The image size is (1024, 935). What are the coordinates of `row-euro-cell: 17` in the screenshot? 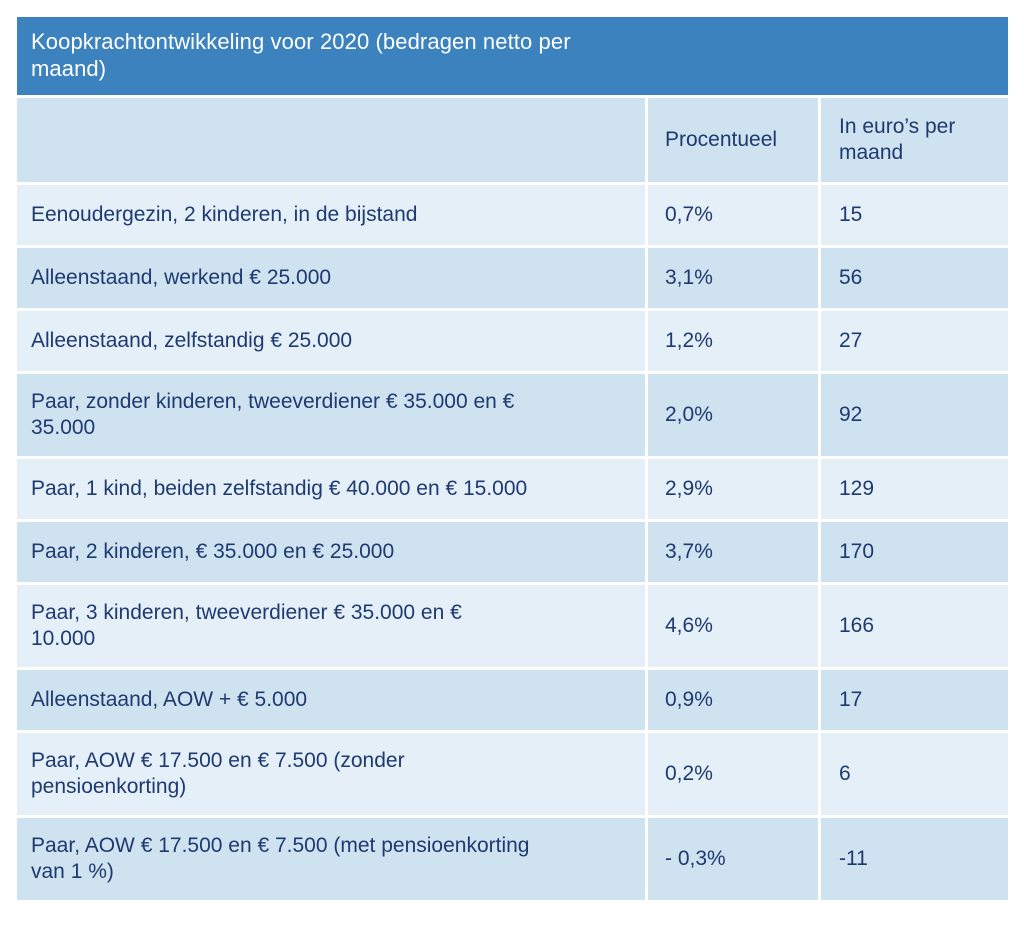 It's located at (914, 700).